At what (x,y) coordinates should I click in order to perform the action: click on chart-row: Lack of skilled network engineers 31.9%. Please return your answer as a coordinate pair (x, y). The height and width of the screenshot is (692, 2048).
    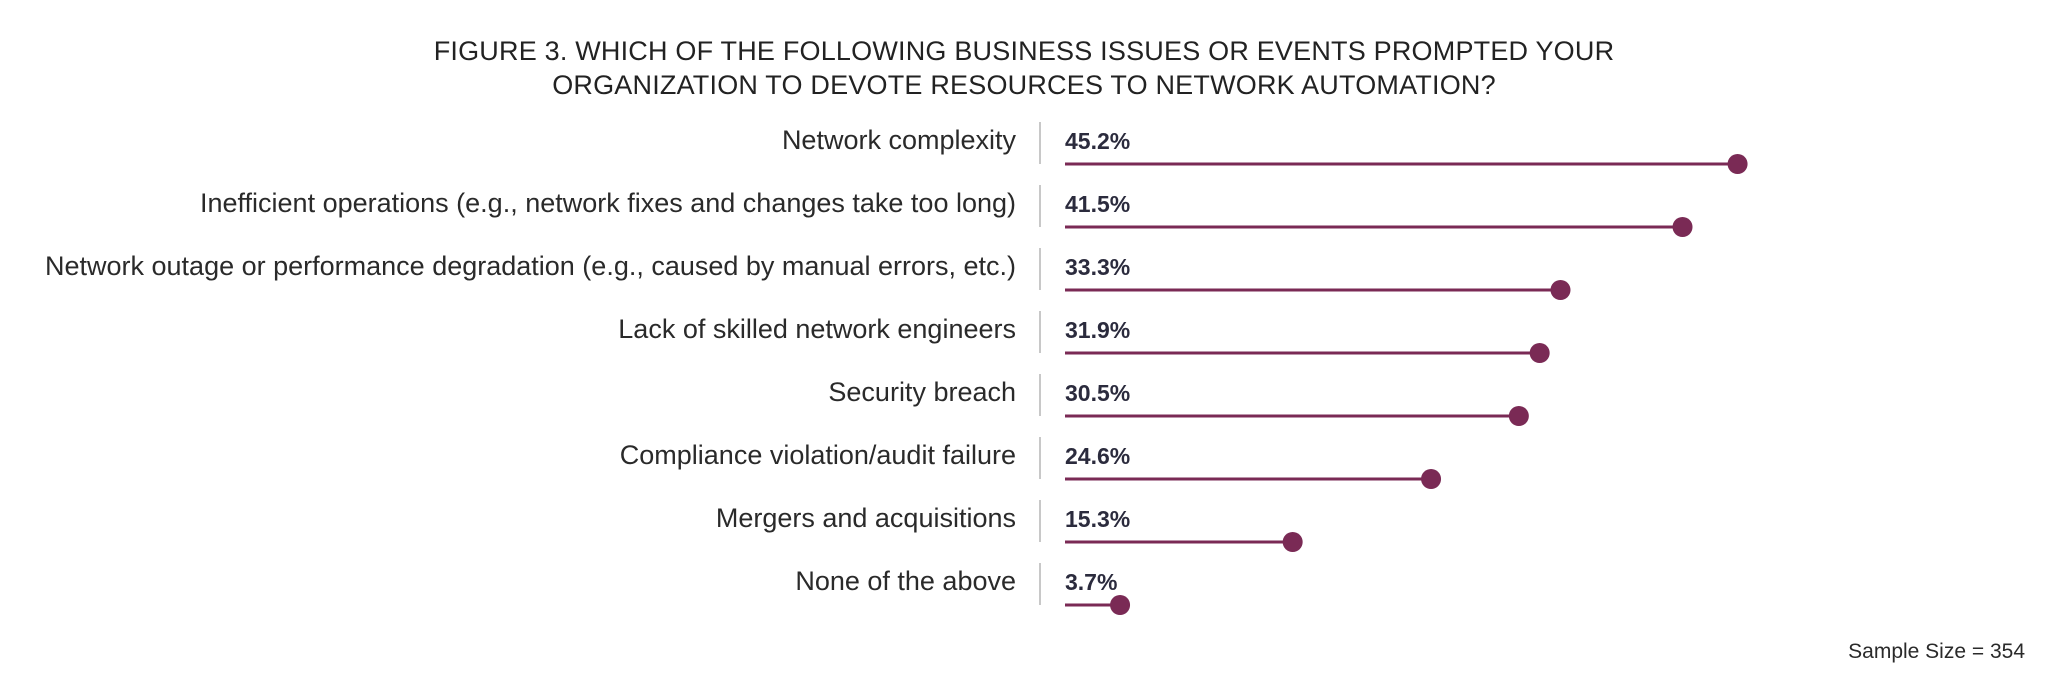
    Looking at the image, I should click on (1084, 337).